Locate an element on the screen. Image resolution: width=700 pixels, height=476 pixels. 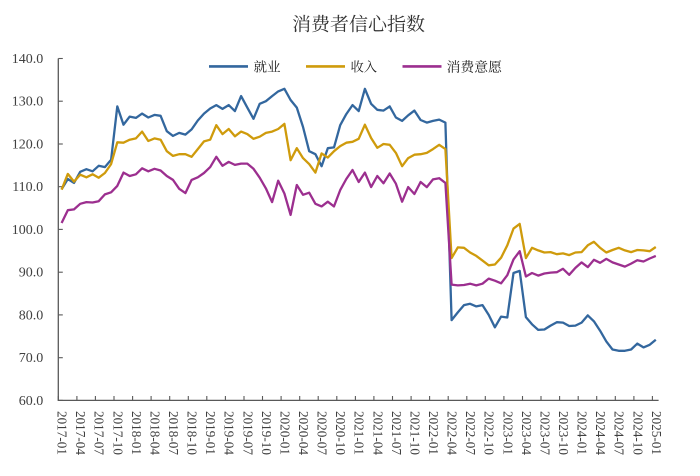
svg-text: 2021-10 is located at coordinates (414, 433).